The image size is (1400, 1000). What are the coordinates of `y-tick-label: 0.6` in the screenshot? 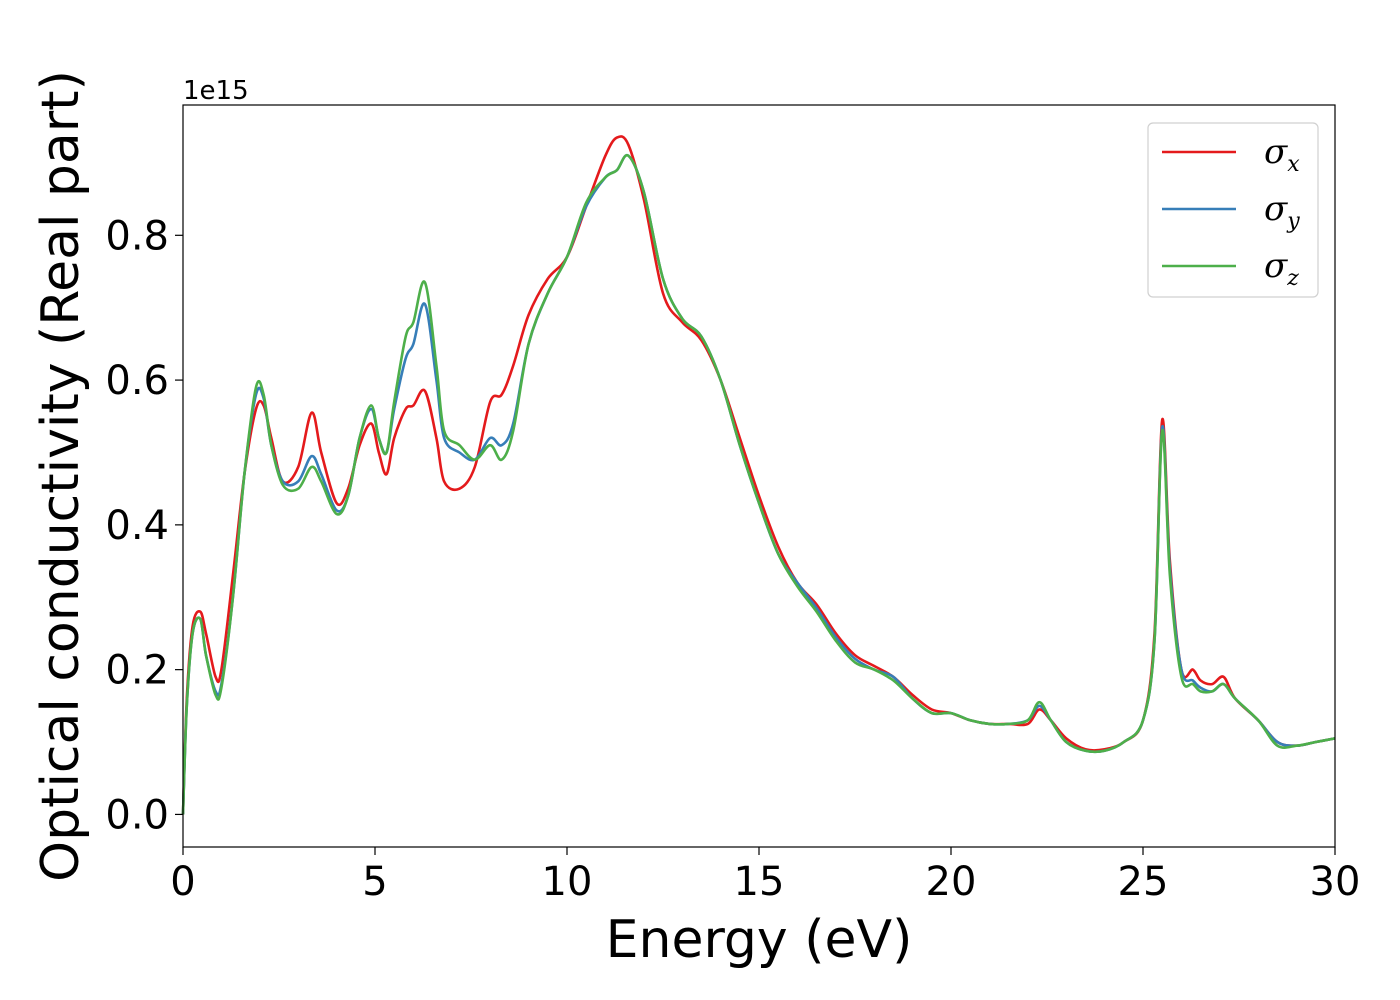 It's located at (137, 381).